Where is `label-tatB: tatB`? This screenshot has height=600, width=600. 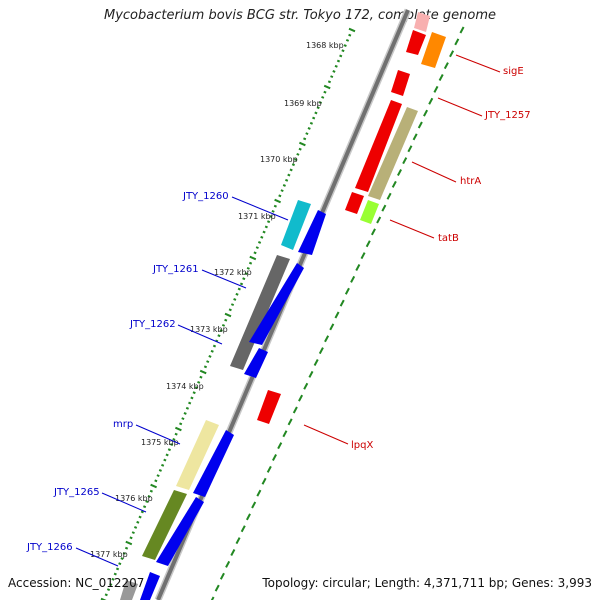 label-tatB: tatB is located at coordinates (448, 238).